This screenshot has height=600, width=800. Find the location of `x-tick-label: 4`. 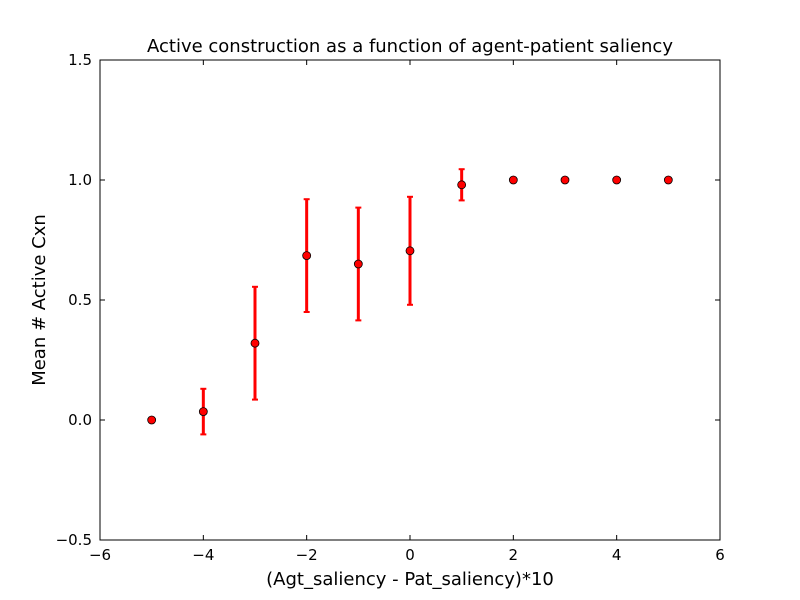

x-tick-label: 4 is located at coordinates (617, 555).